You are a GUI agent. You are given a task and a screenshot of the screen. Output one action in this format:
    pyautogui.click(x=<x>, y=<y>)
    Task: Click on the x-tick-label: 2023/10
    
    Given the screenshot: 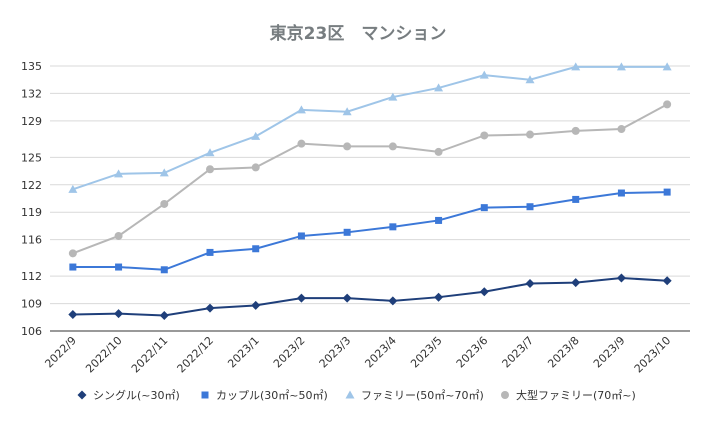 What is the action you would take?
    pyautogui.click(x=653, y=355)
    